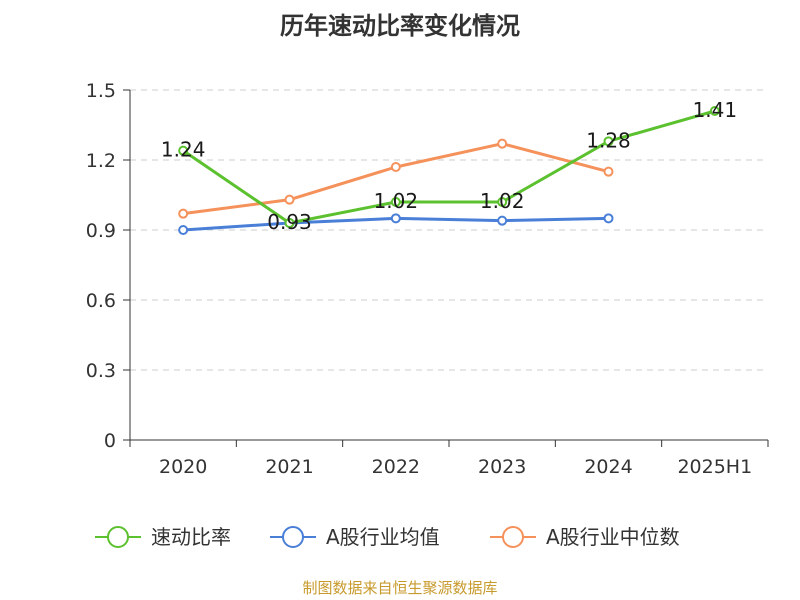  Describe the element at coordinates (101, 91) in the screenshot. I see `y-tick-label: 1.5` at that location.